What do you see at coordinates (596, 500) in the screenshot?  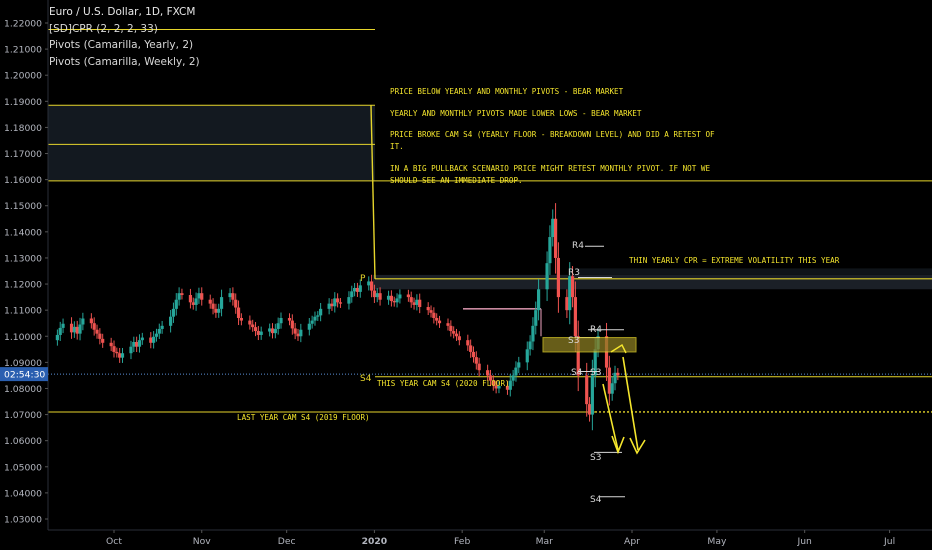 I see `pivot-label: S4` at bounding box center [596, 500].